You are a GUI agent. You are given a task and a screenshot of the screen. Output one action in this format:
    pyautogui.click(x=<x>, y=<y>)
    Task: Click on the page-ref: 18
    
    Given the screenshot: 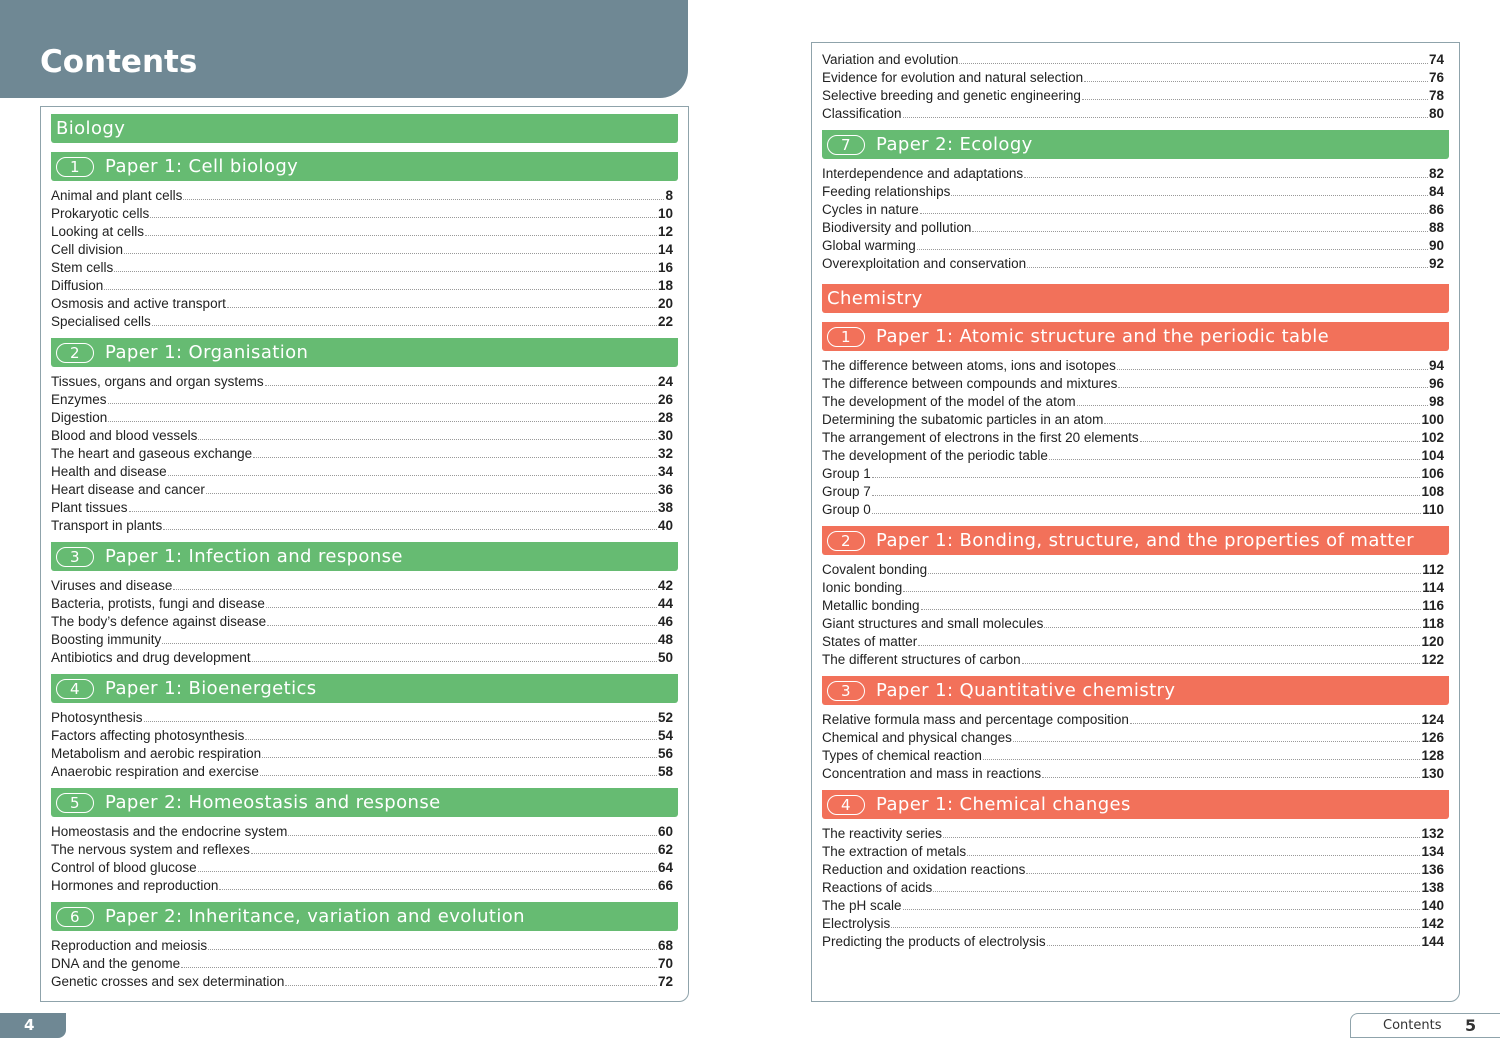 What is the action you would take?
    pyautogui.click(x=665, y=285)
    